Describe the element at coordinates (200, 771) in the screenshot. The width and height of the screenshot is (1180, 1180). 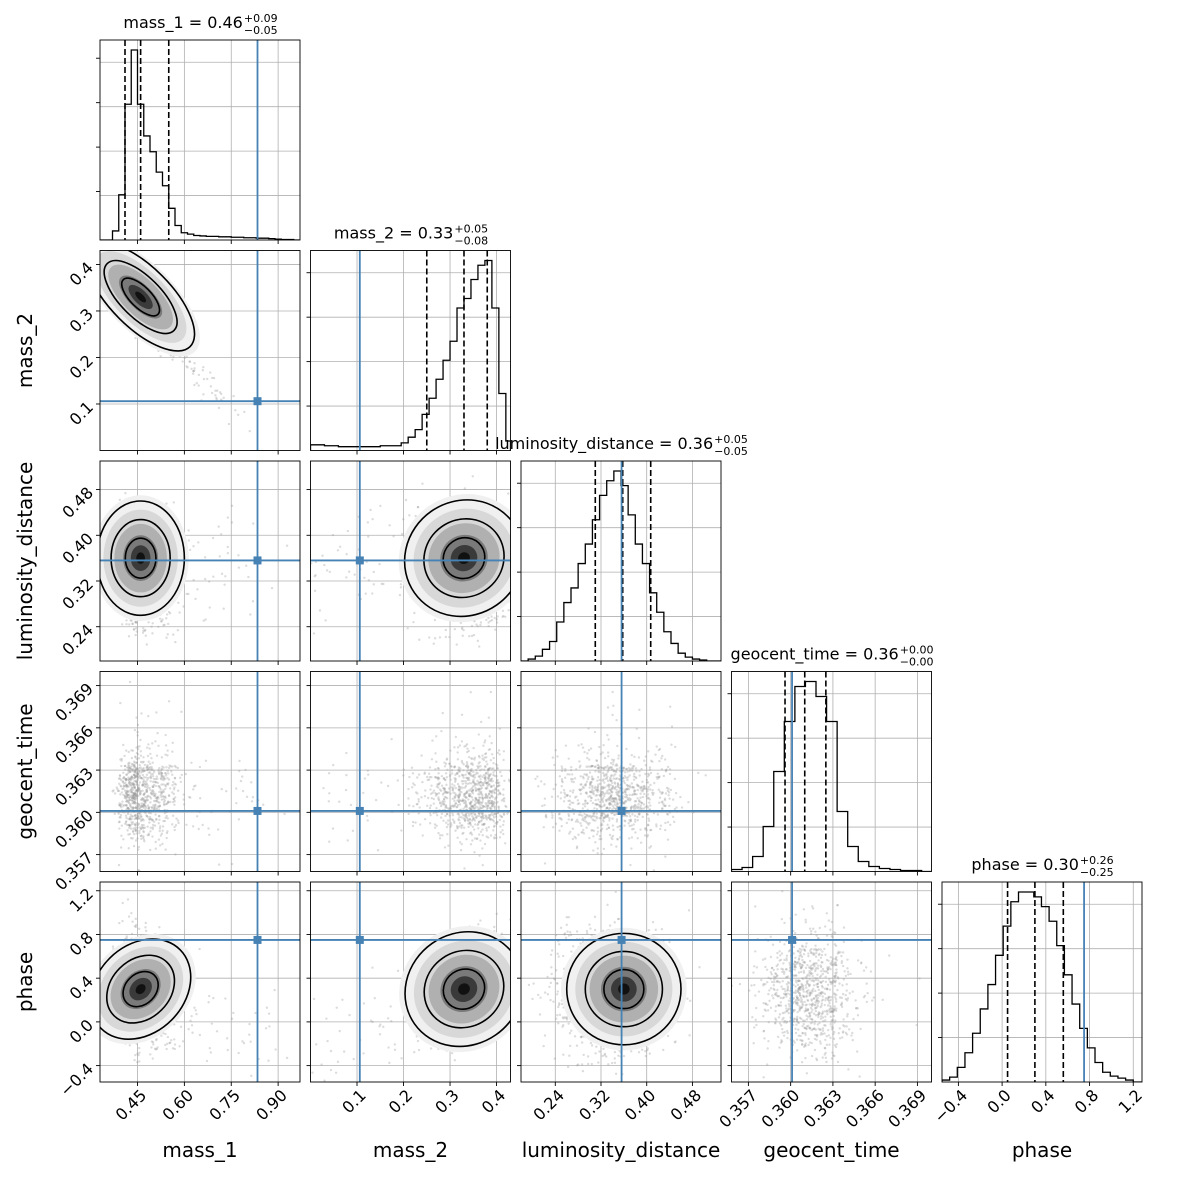
I see `scatter-panel-mass_1-geocent_time` at that location.